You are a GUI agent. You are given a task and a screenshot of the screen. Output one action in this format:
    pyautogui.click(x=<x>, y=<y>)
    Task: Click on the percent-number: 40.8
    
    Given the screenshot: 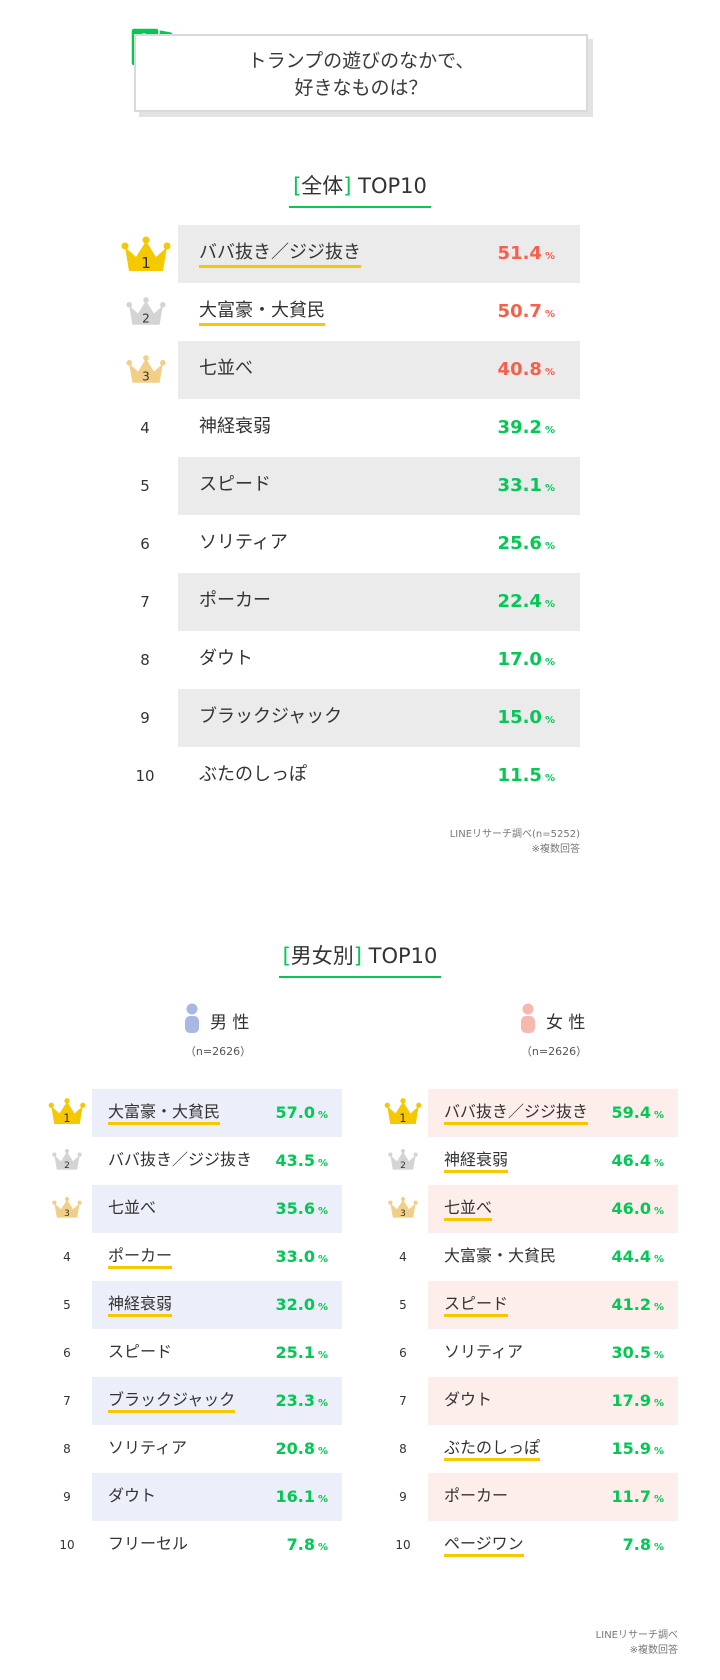 What is the action you would take?
    pyautogui.click(x=519, y=369)
    